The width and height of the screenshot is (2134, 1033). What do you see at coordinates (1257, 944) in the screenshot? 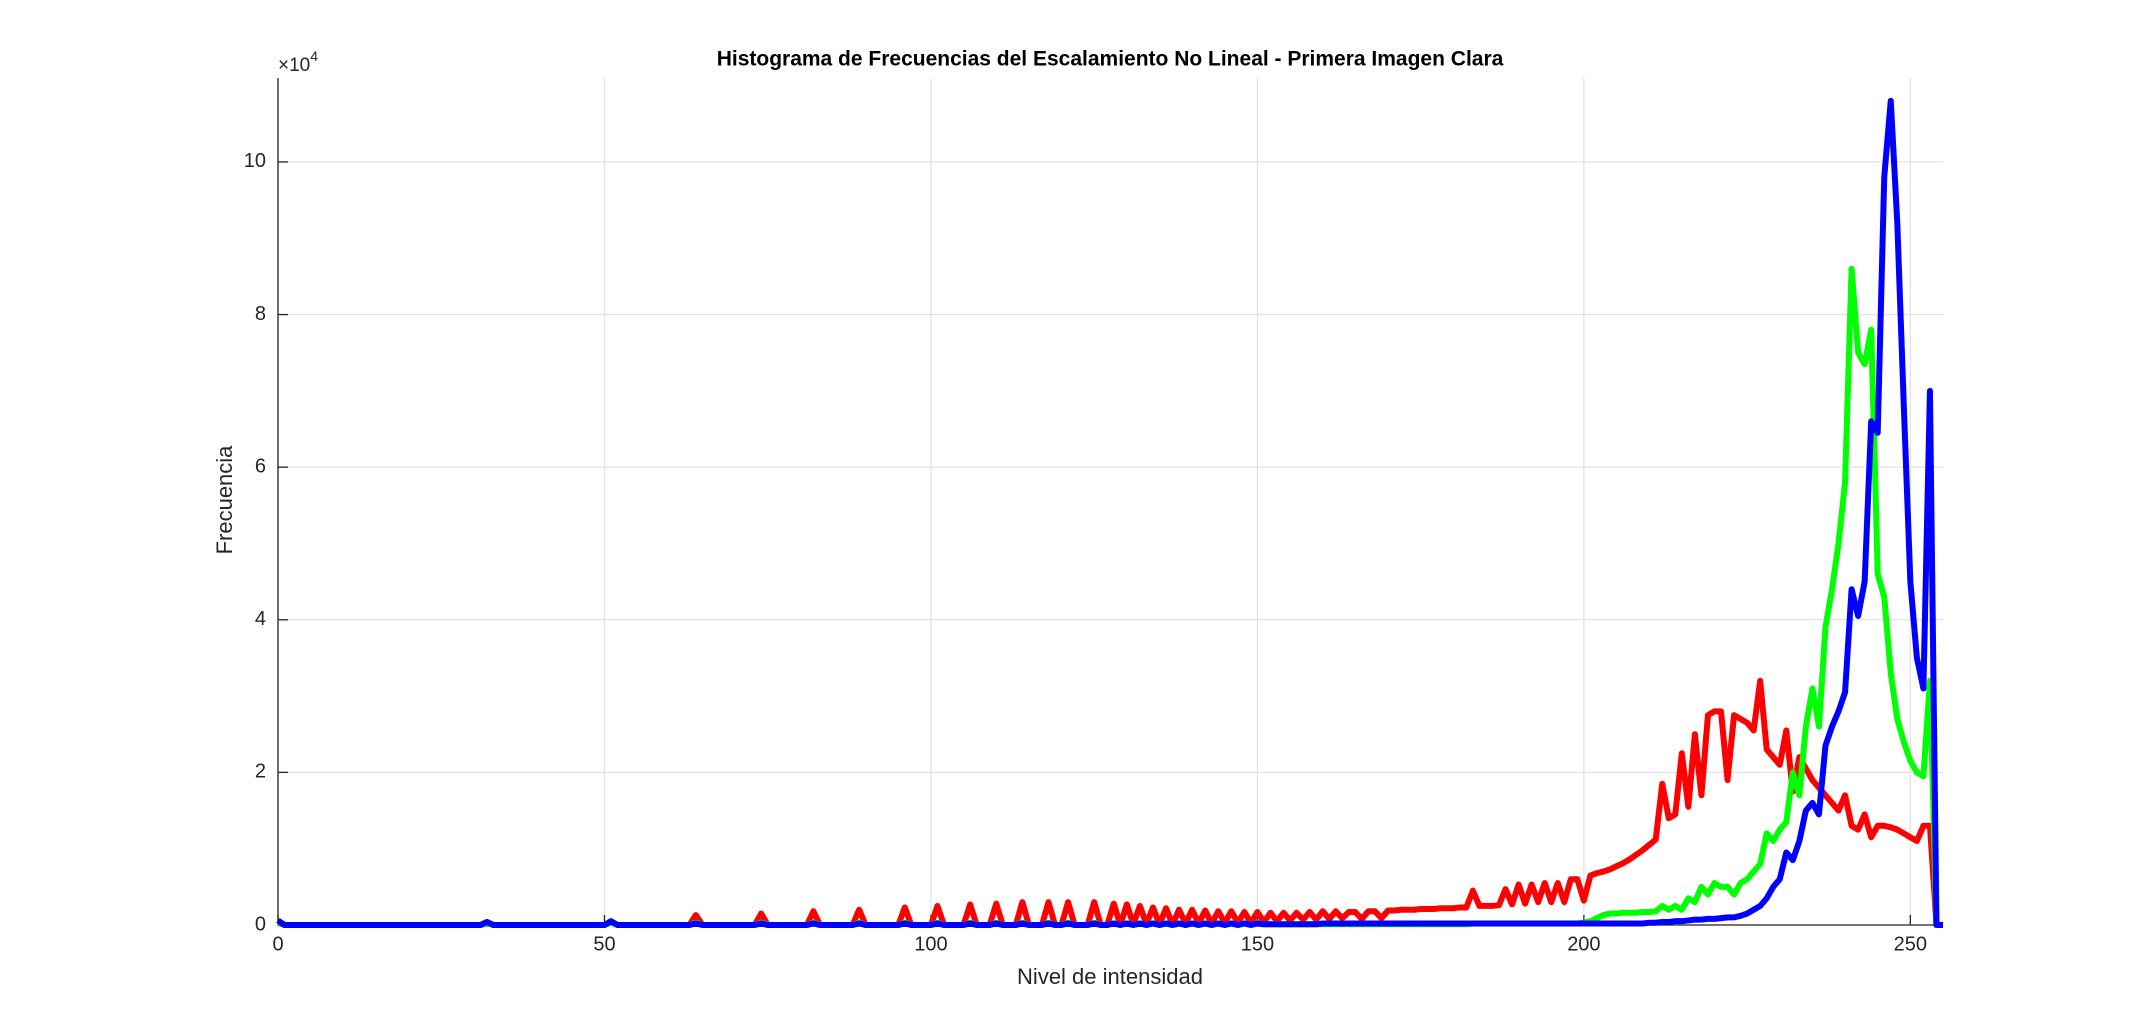
I see `x-tick-label: 150` at bounding box center [1257, 944].